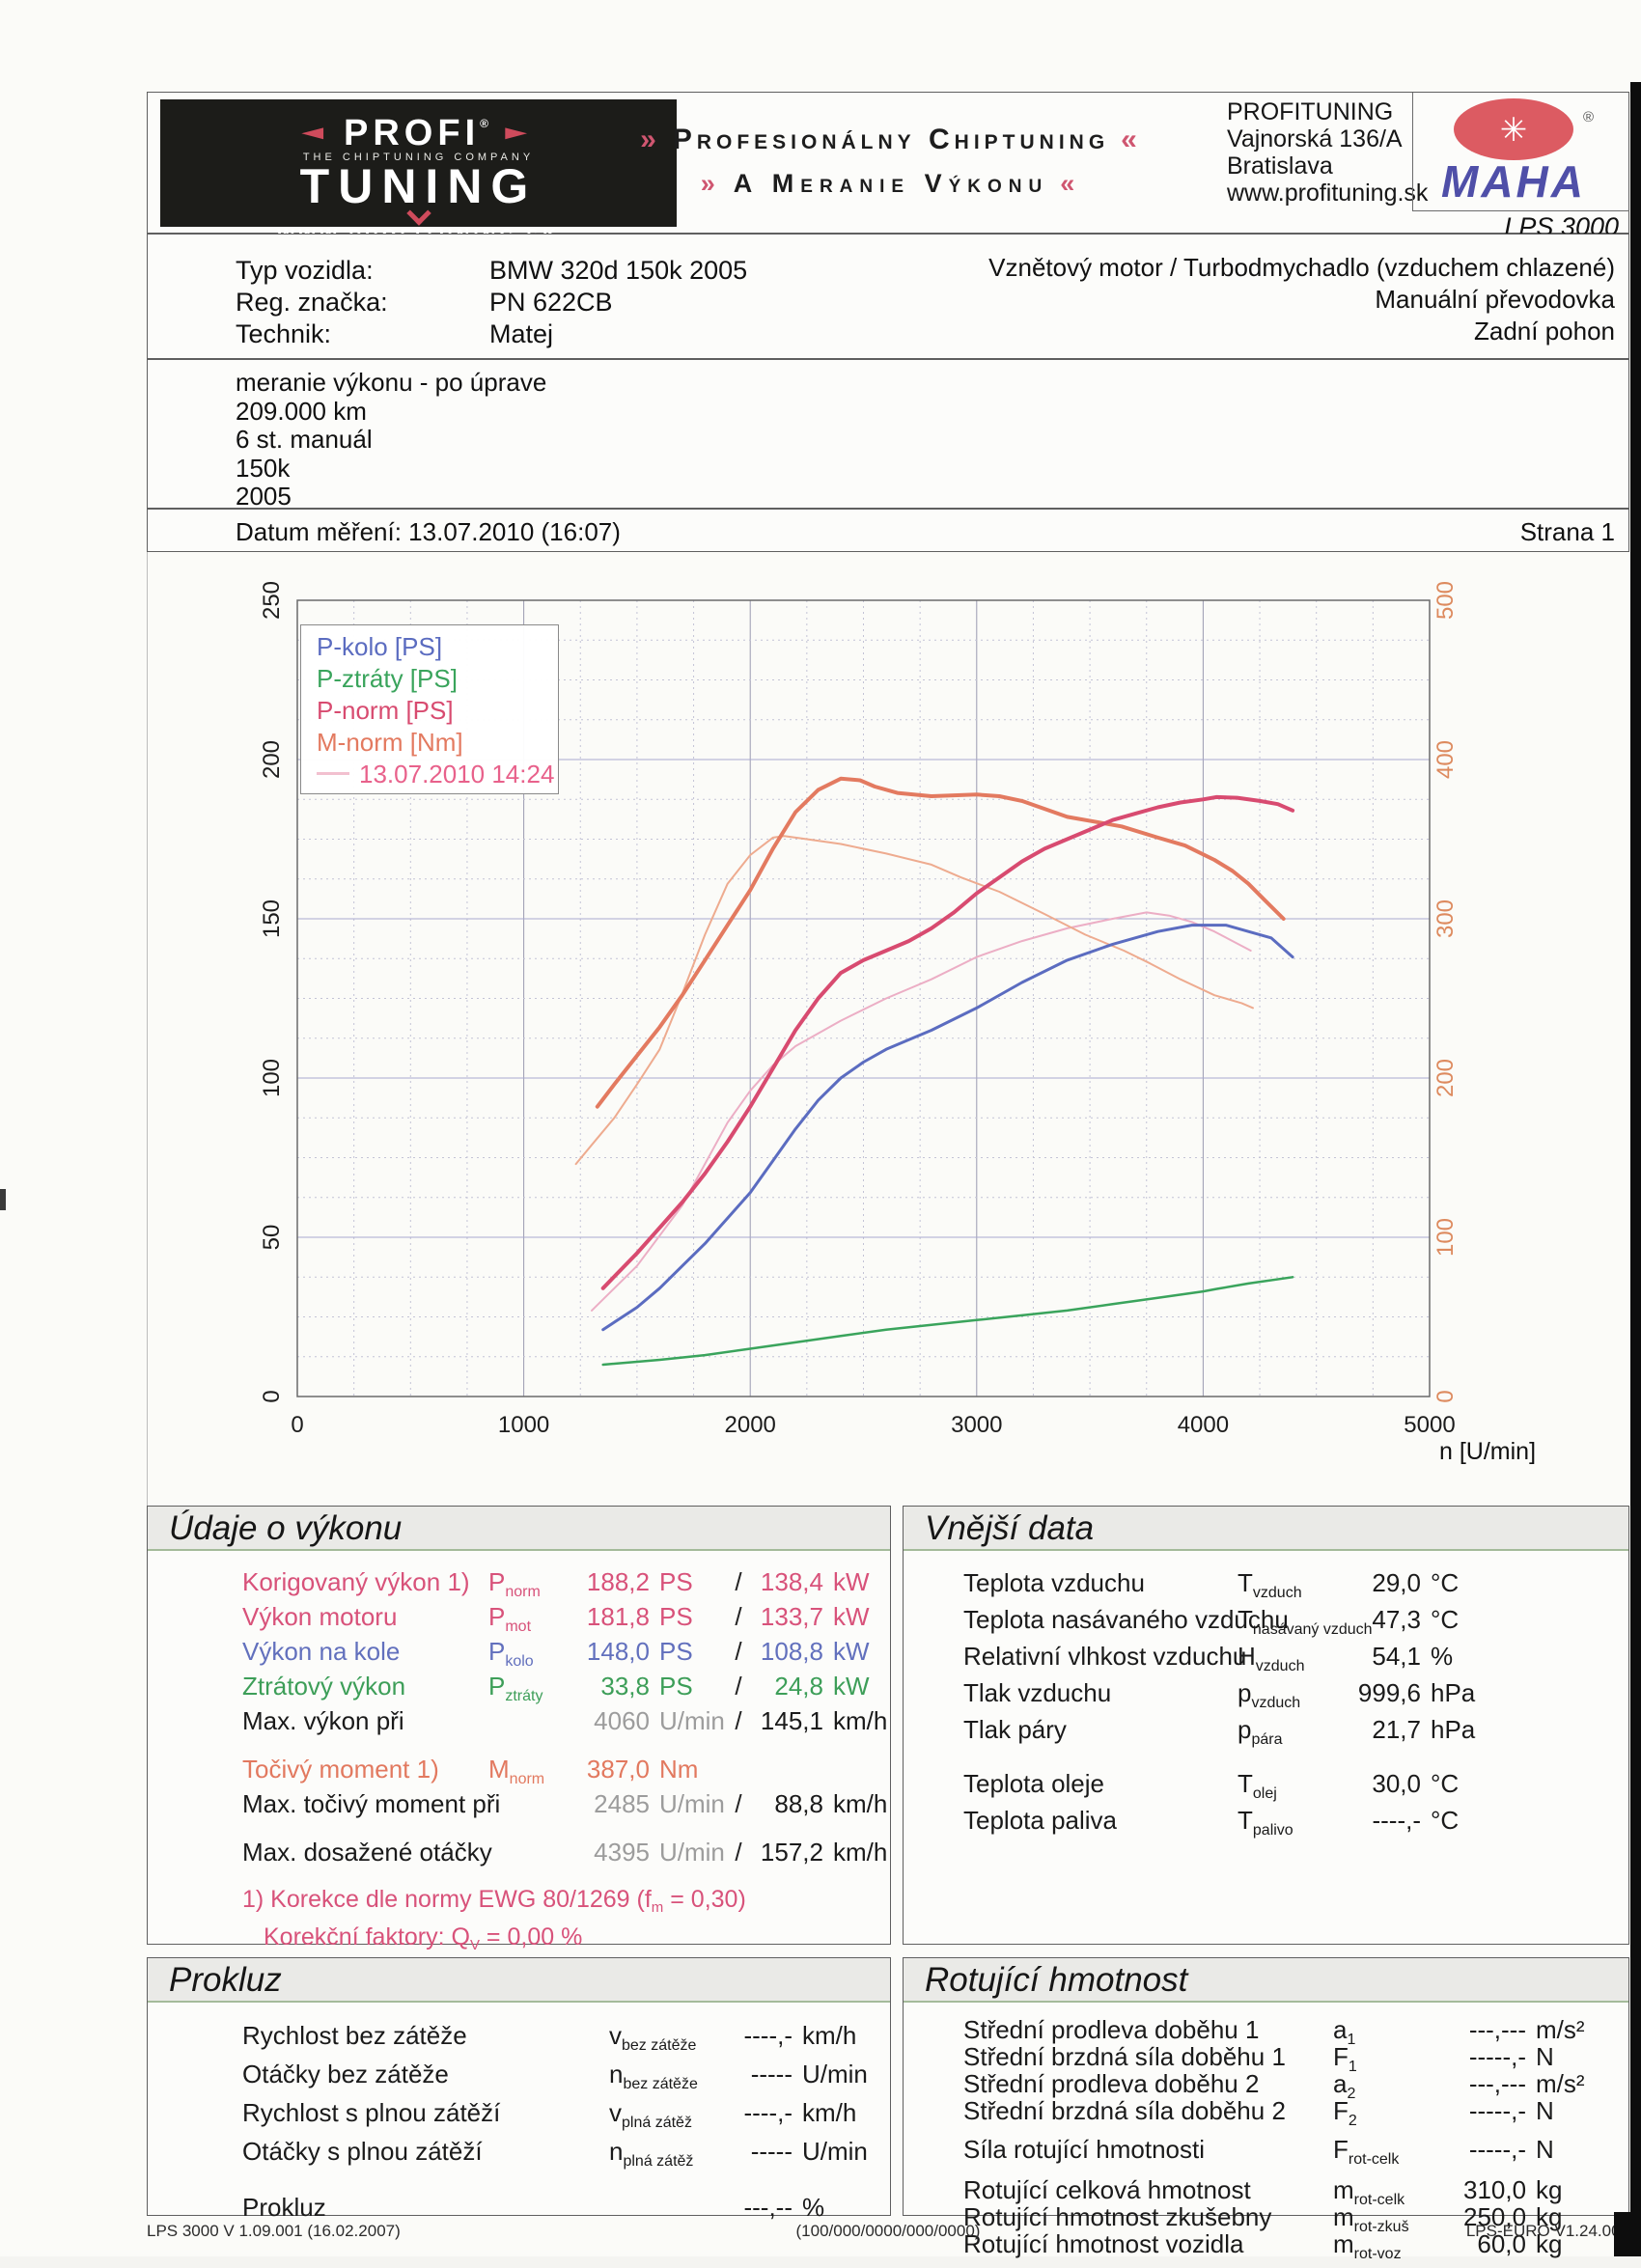 The width and height of the screenshot is (1641, 2268). Describe the element at coordinates (1124, 2110) in the screenshot. I see `stat-label: Střední brzdná síla doběhu 2` at that location.